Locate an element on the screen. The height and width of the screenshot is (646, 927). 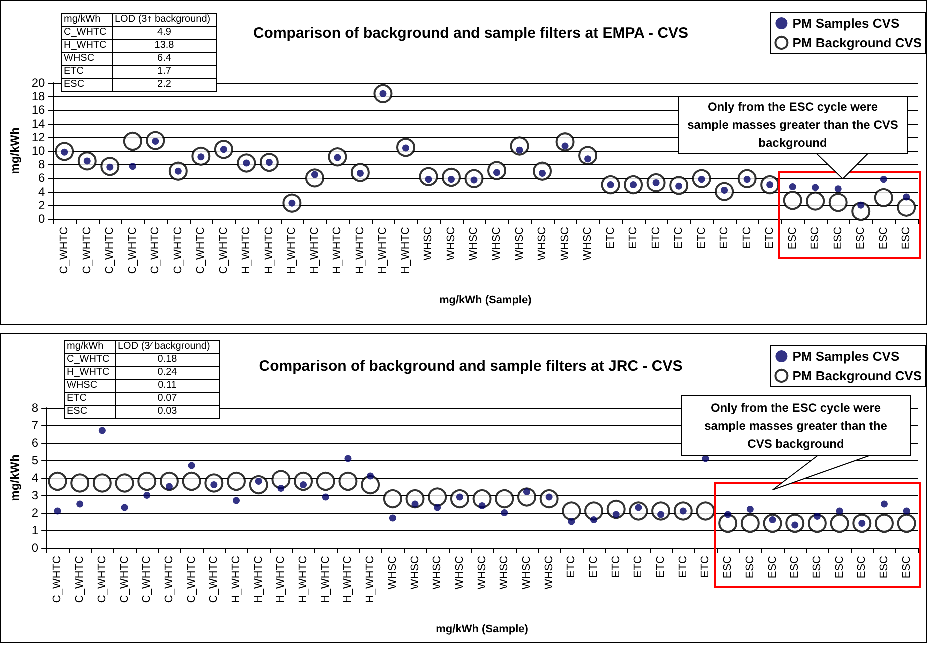
chart-title: Comparison of background and sample filters at JRC - CVS is located at coordinates (471, 366).